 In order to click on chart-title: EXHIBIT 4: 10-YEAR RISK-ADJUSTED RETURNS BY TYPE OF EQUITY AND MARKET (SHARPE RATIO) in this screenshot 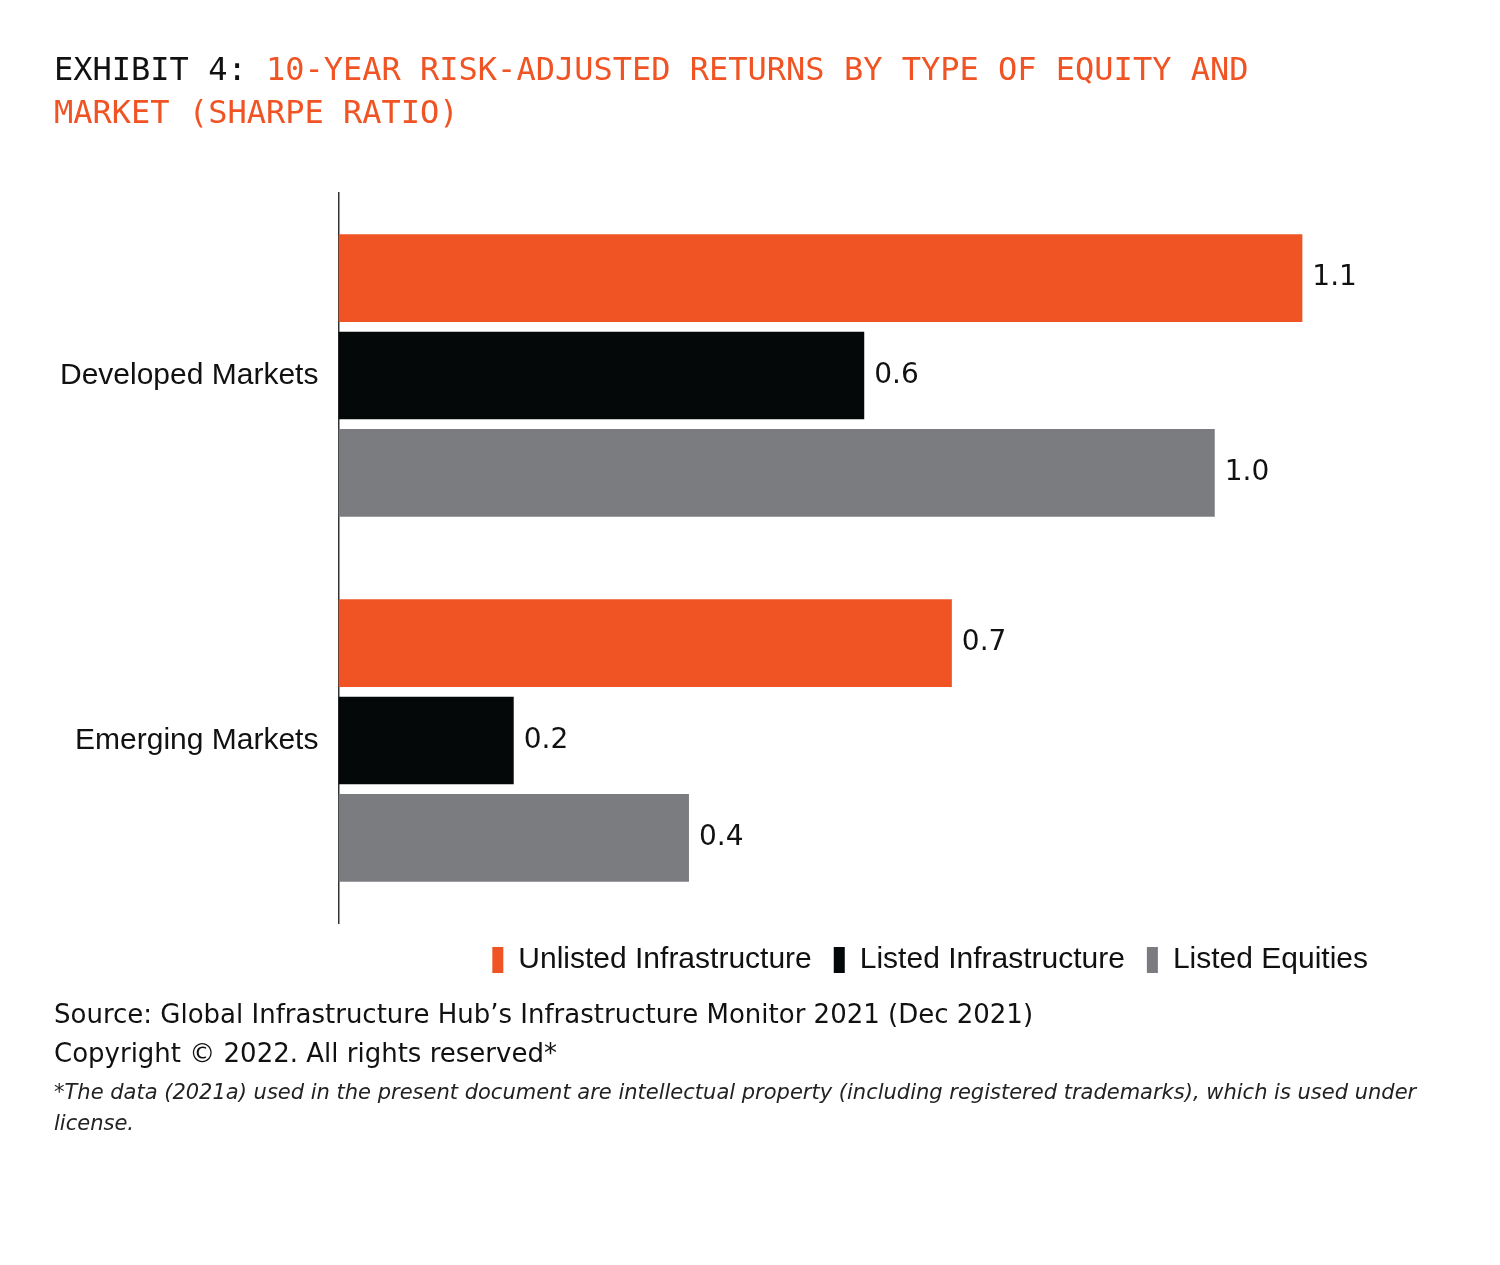, I will do `click(652, 91)`.